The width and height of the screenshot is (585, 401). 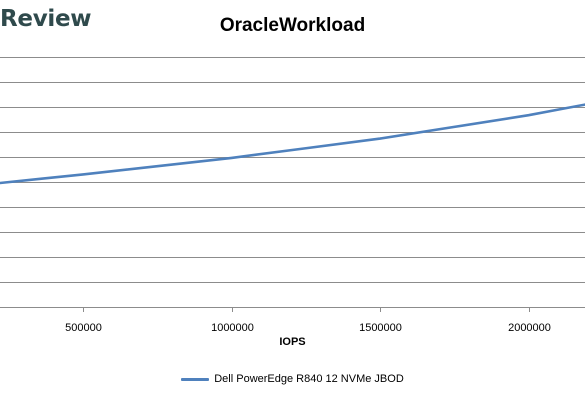 What do you see at coordinates (309, 379) in the screenshot?
I see `legend-label: Dell PowerEdge R840 12 NVMe JBOD` at bounding box center [309, 379].